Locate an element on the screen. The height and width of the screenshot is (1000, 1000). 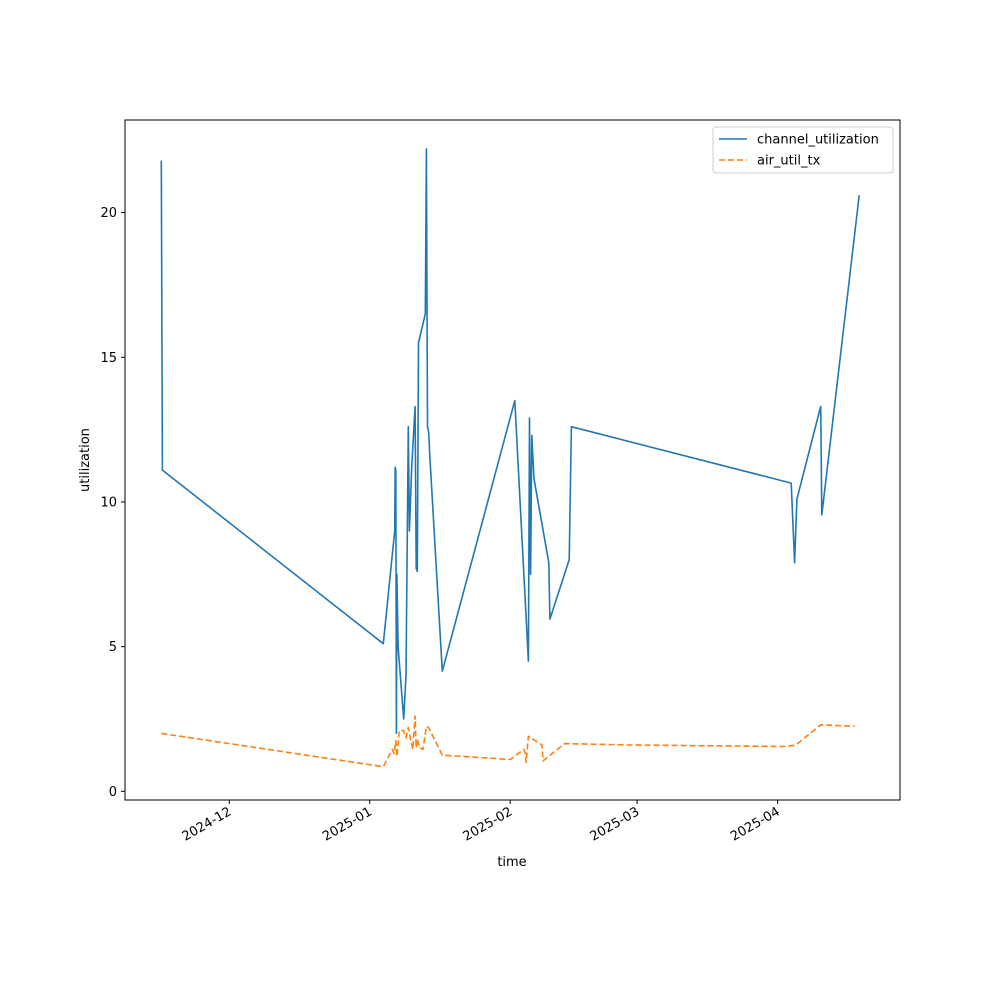
y-tick-label: 15 is located at coordinates (108, 358).